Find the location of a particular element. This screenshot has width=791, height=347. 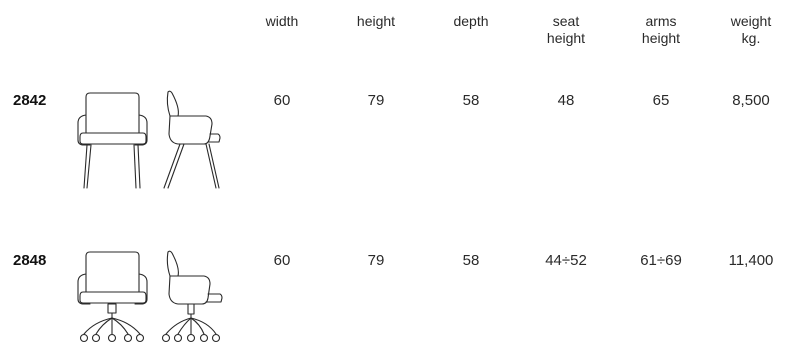

row-2848-width: 60 is located at coordinates (282, 260).